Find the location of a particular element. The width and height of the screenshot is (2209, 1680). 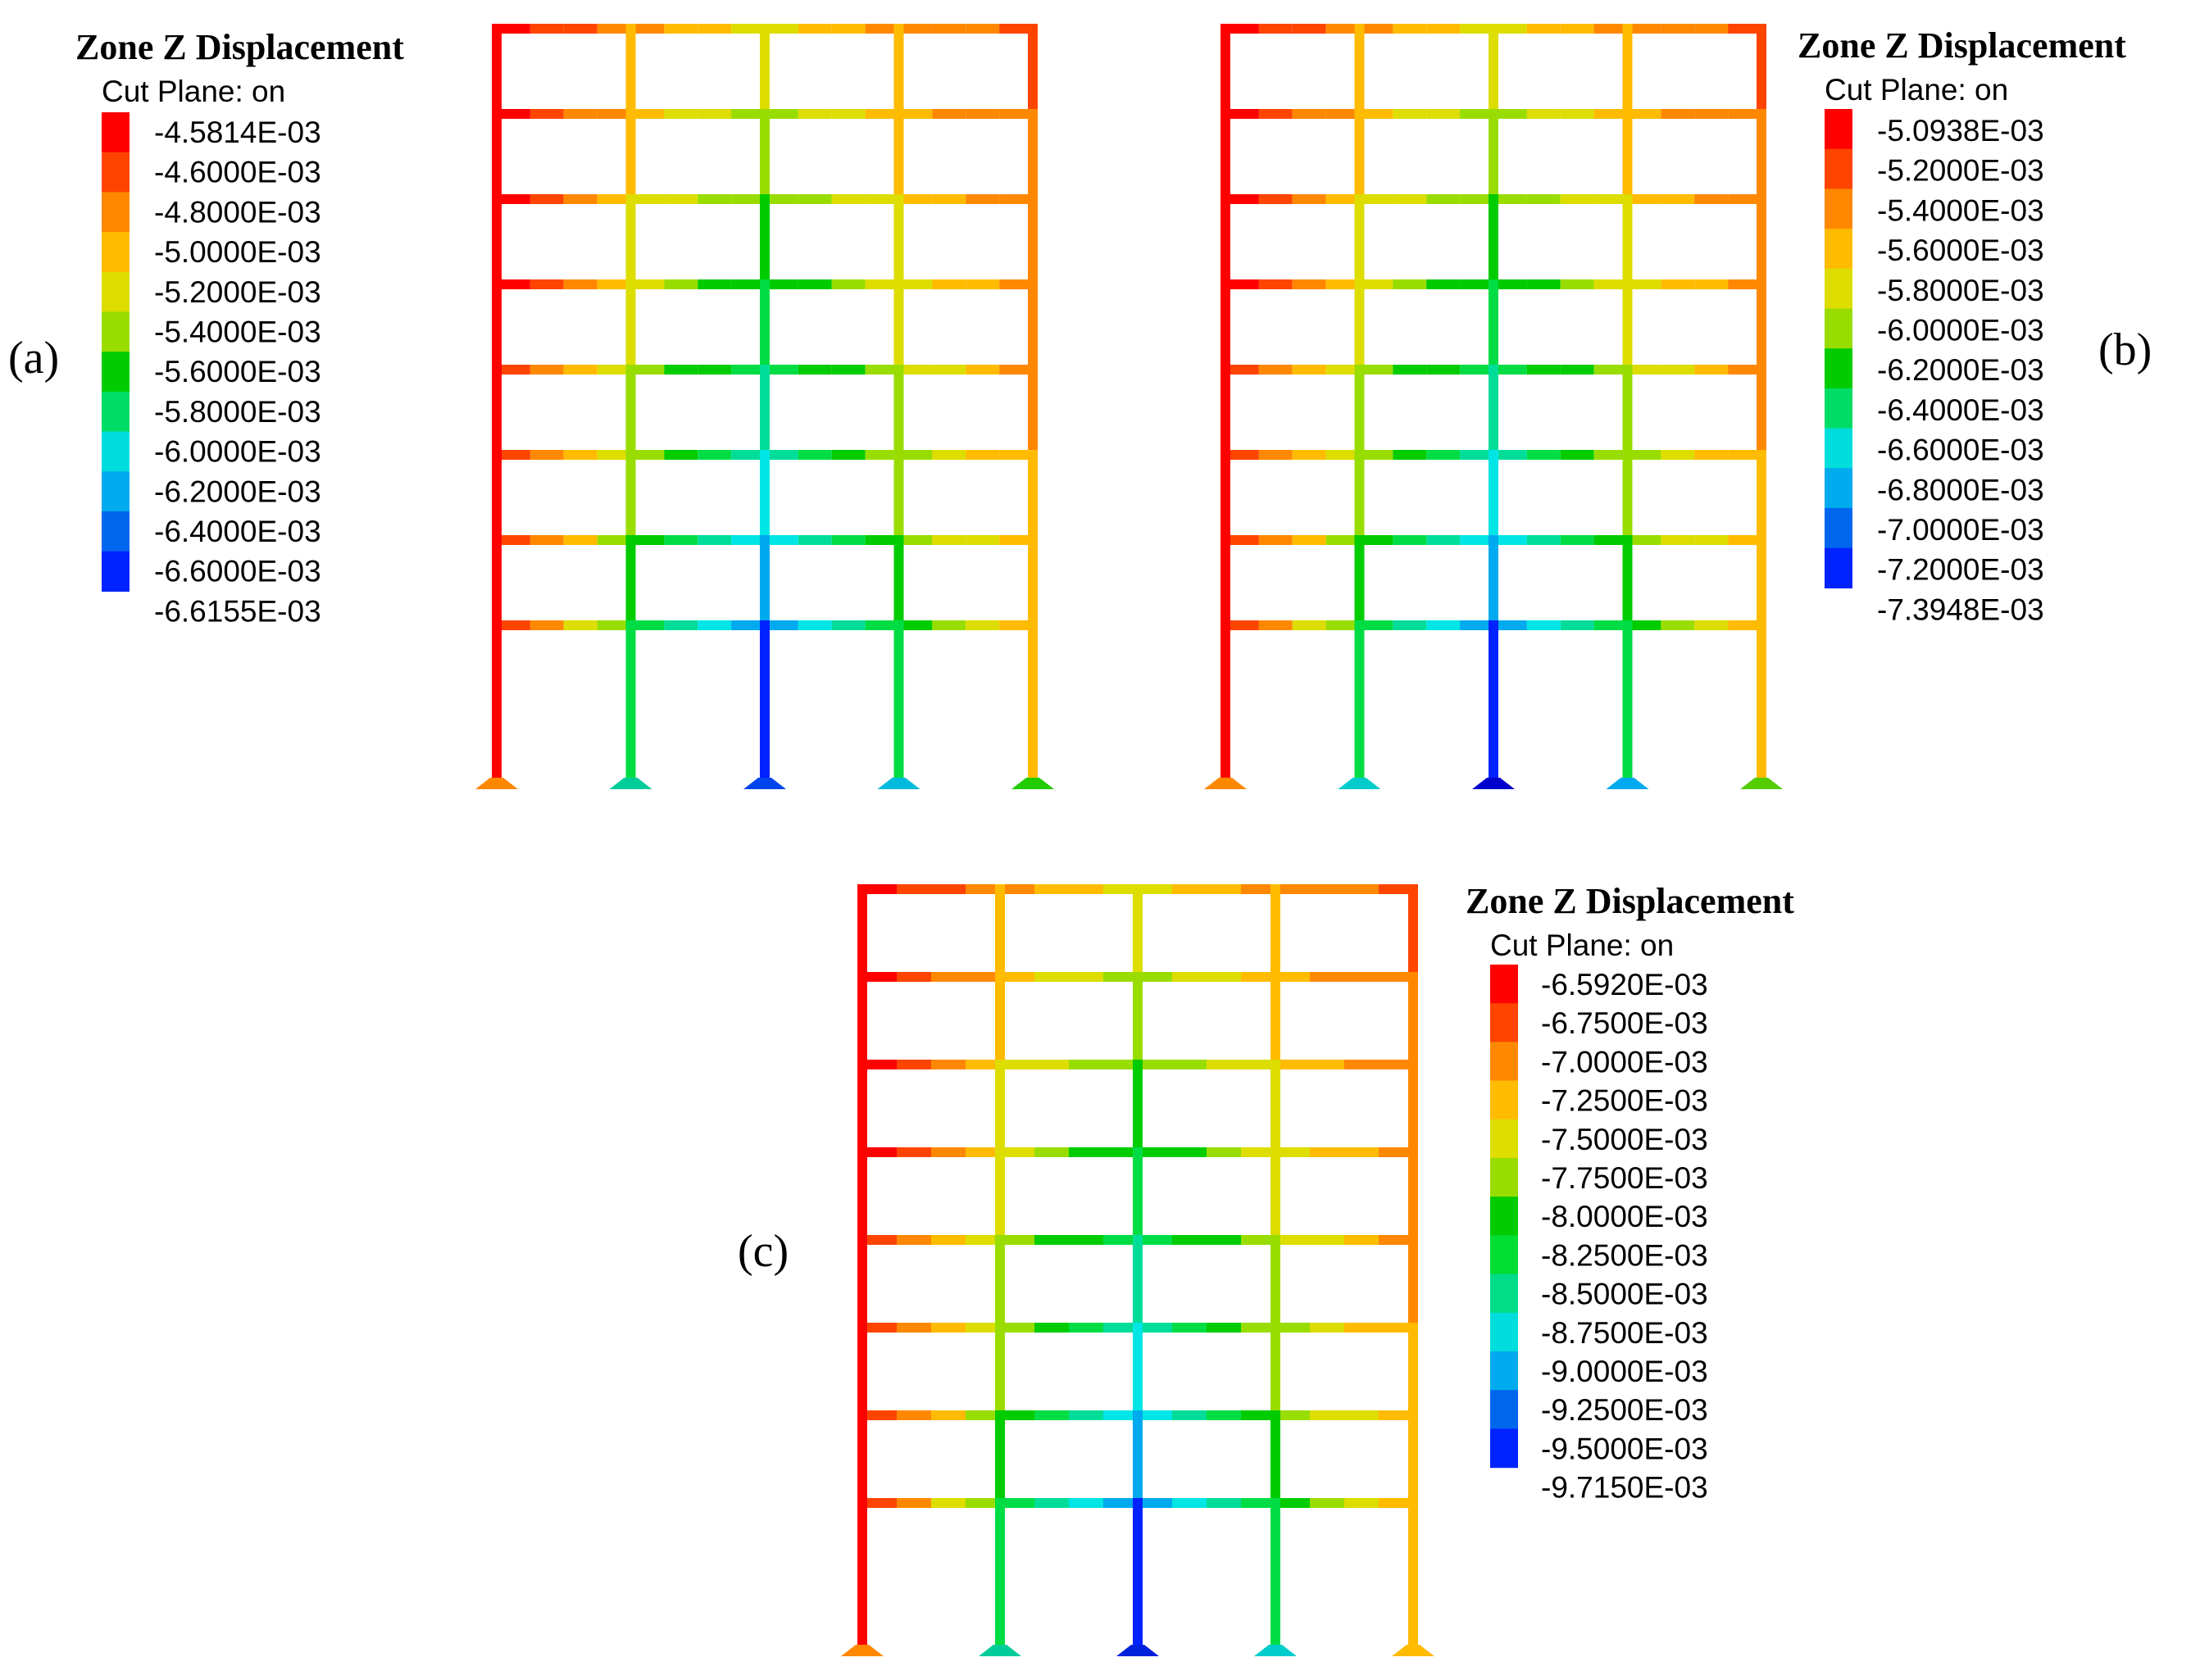

legend-colorbar-c is located at coordinates (1504, 1217).